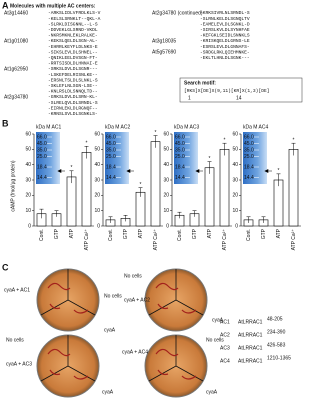 The height and width of the screenshot is (400, 320). What do you see at coordinates (275, 319) in the screenshot?
I see `legend-range: 48-205` at bounding box center [275, 319].